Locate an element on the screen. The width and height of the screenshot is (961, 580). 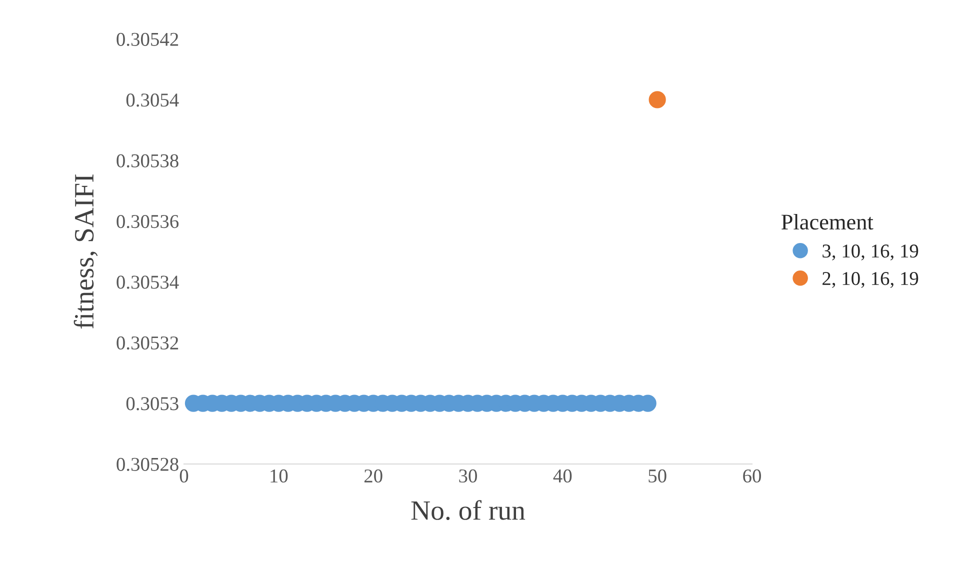
legend-label: 3, 10, 16, 19 is located at coordinates (870, 252).